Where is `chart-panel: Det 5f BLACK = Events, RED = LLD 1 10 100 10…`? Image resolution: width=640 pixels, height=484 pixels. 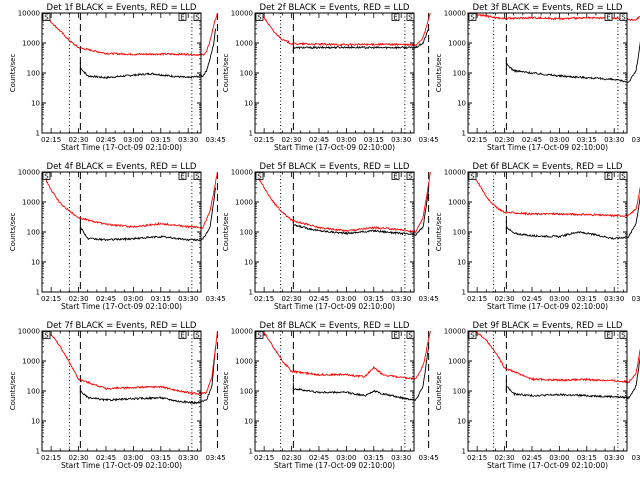
chart-panel: Det 5f BLACK = Events, RED = LLD 1 10 100 10… is located at coordinates (330, 236).